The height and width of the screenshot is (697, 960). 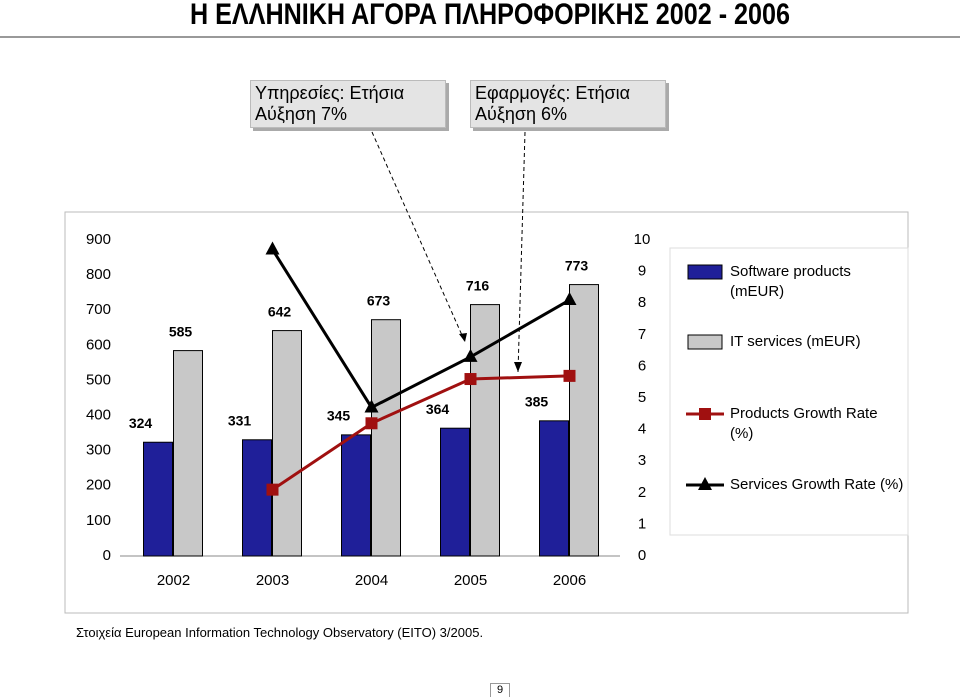 I want to click on y-tick-label: 900, so click(x=98, y=239).